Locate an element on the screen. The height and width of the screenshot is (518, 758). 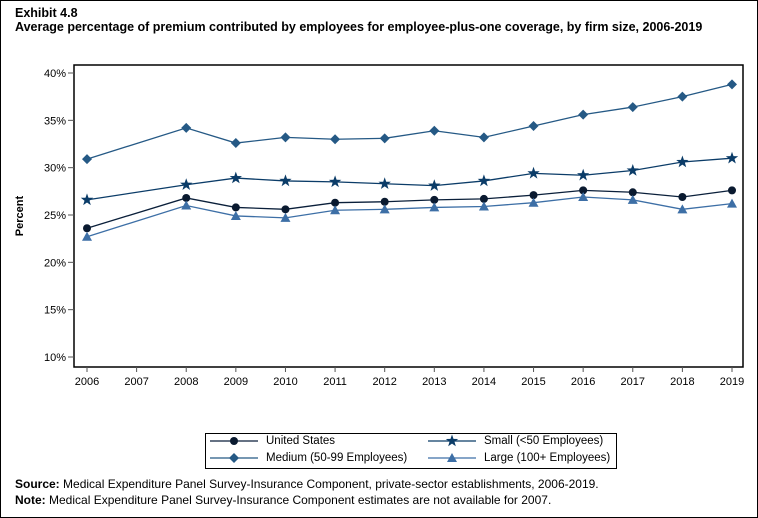
y-tick-label: 30% is located at coordinates (55, 169).